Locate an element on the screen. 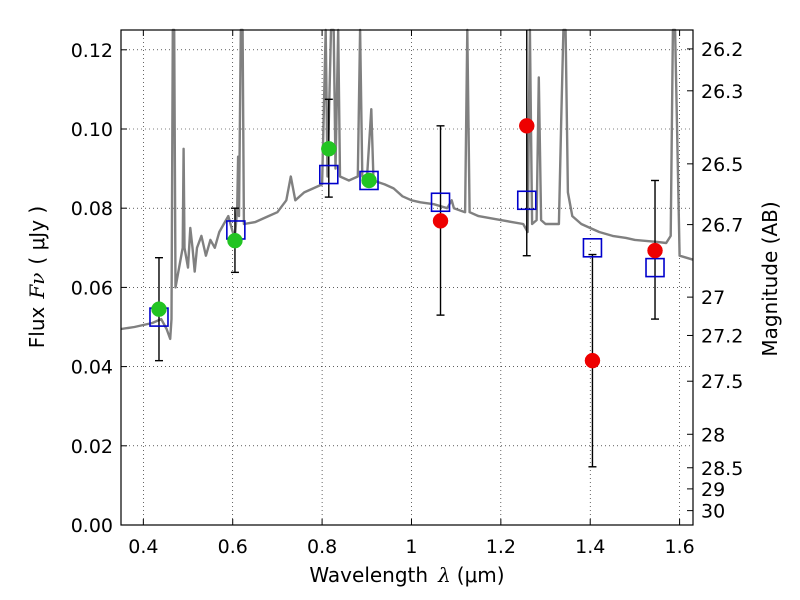 The width and height of the screenshot is (800, 600). mag-tick-label: 27.5 is located at coordinates (722, 382).